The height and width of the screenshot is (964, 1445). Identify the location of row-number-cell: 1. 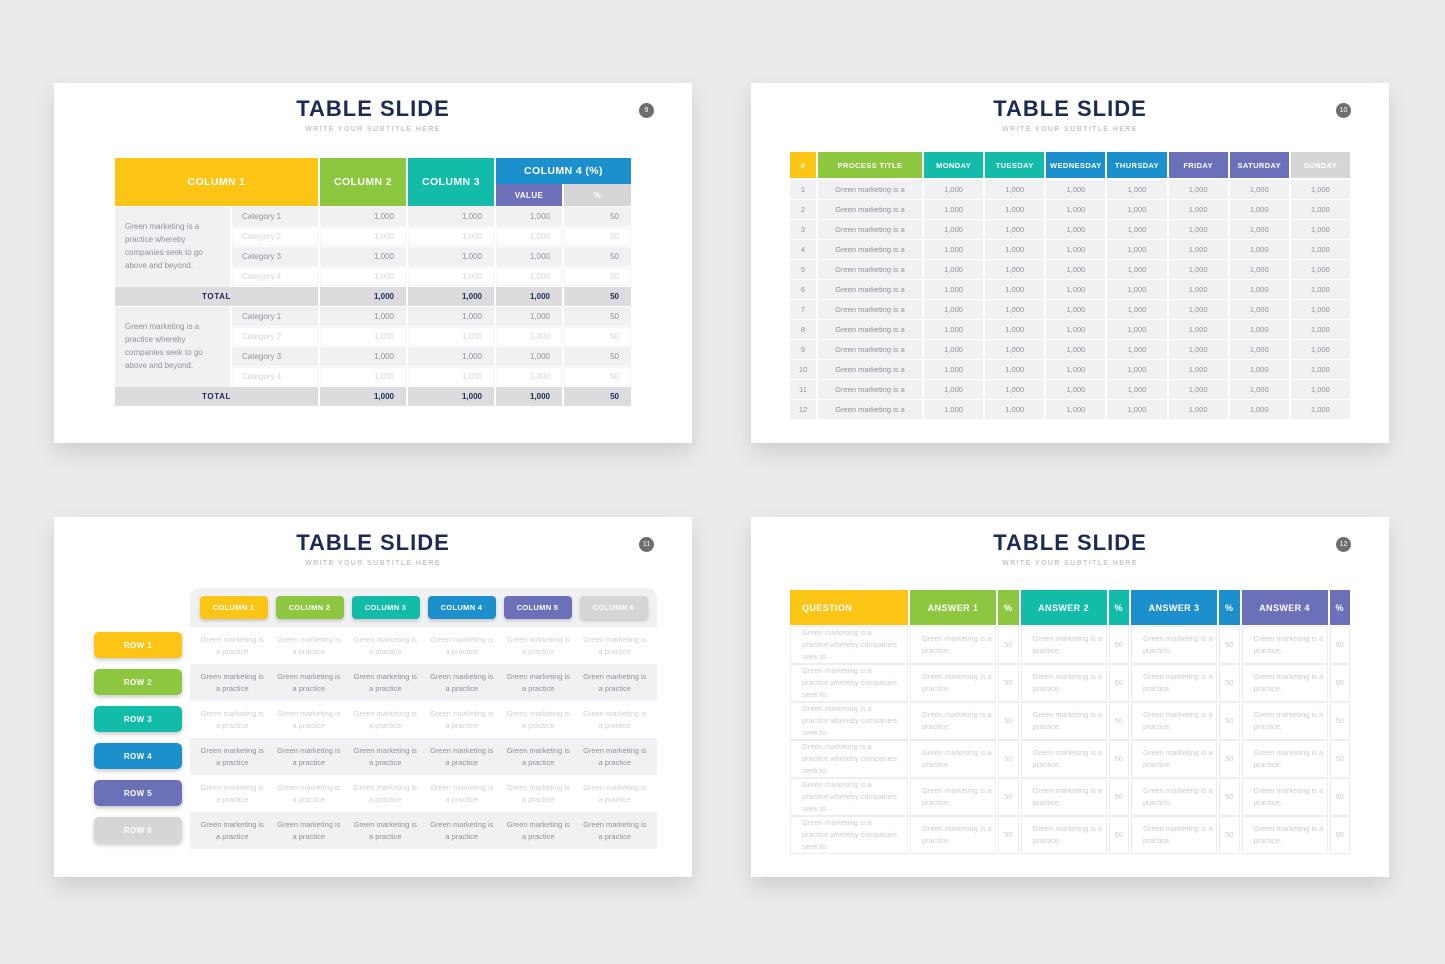
(803, 190).